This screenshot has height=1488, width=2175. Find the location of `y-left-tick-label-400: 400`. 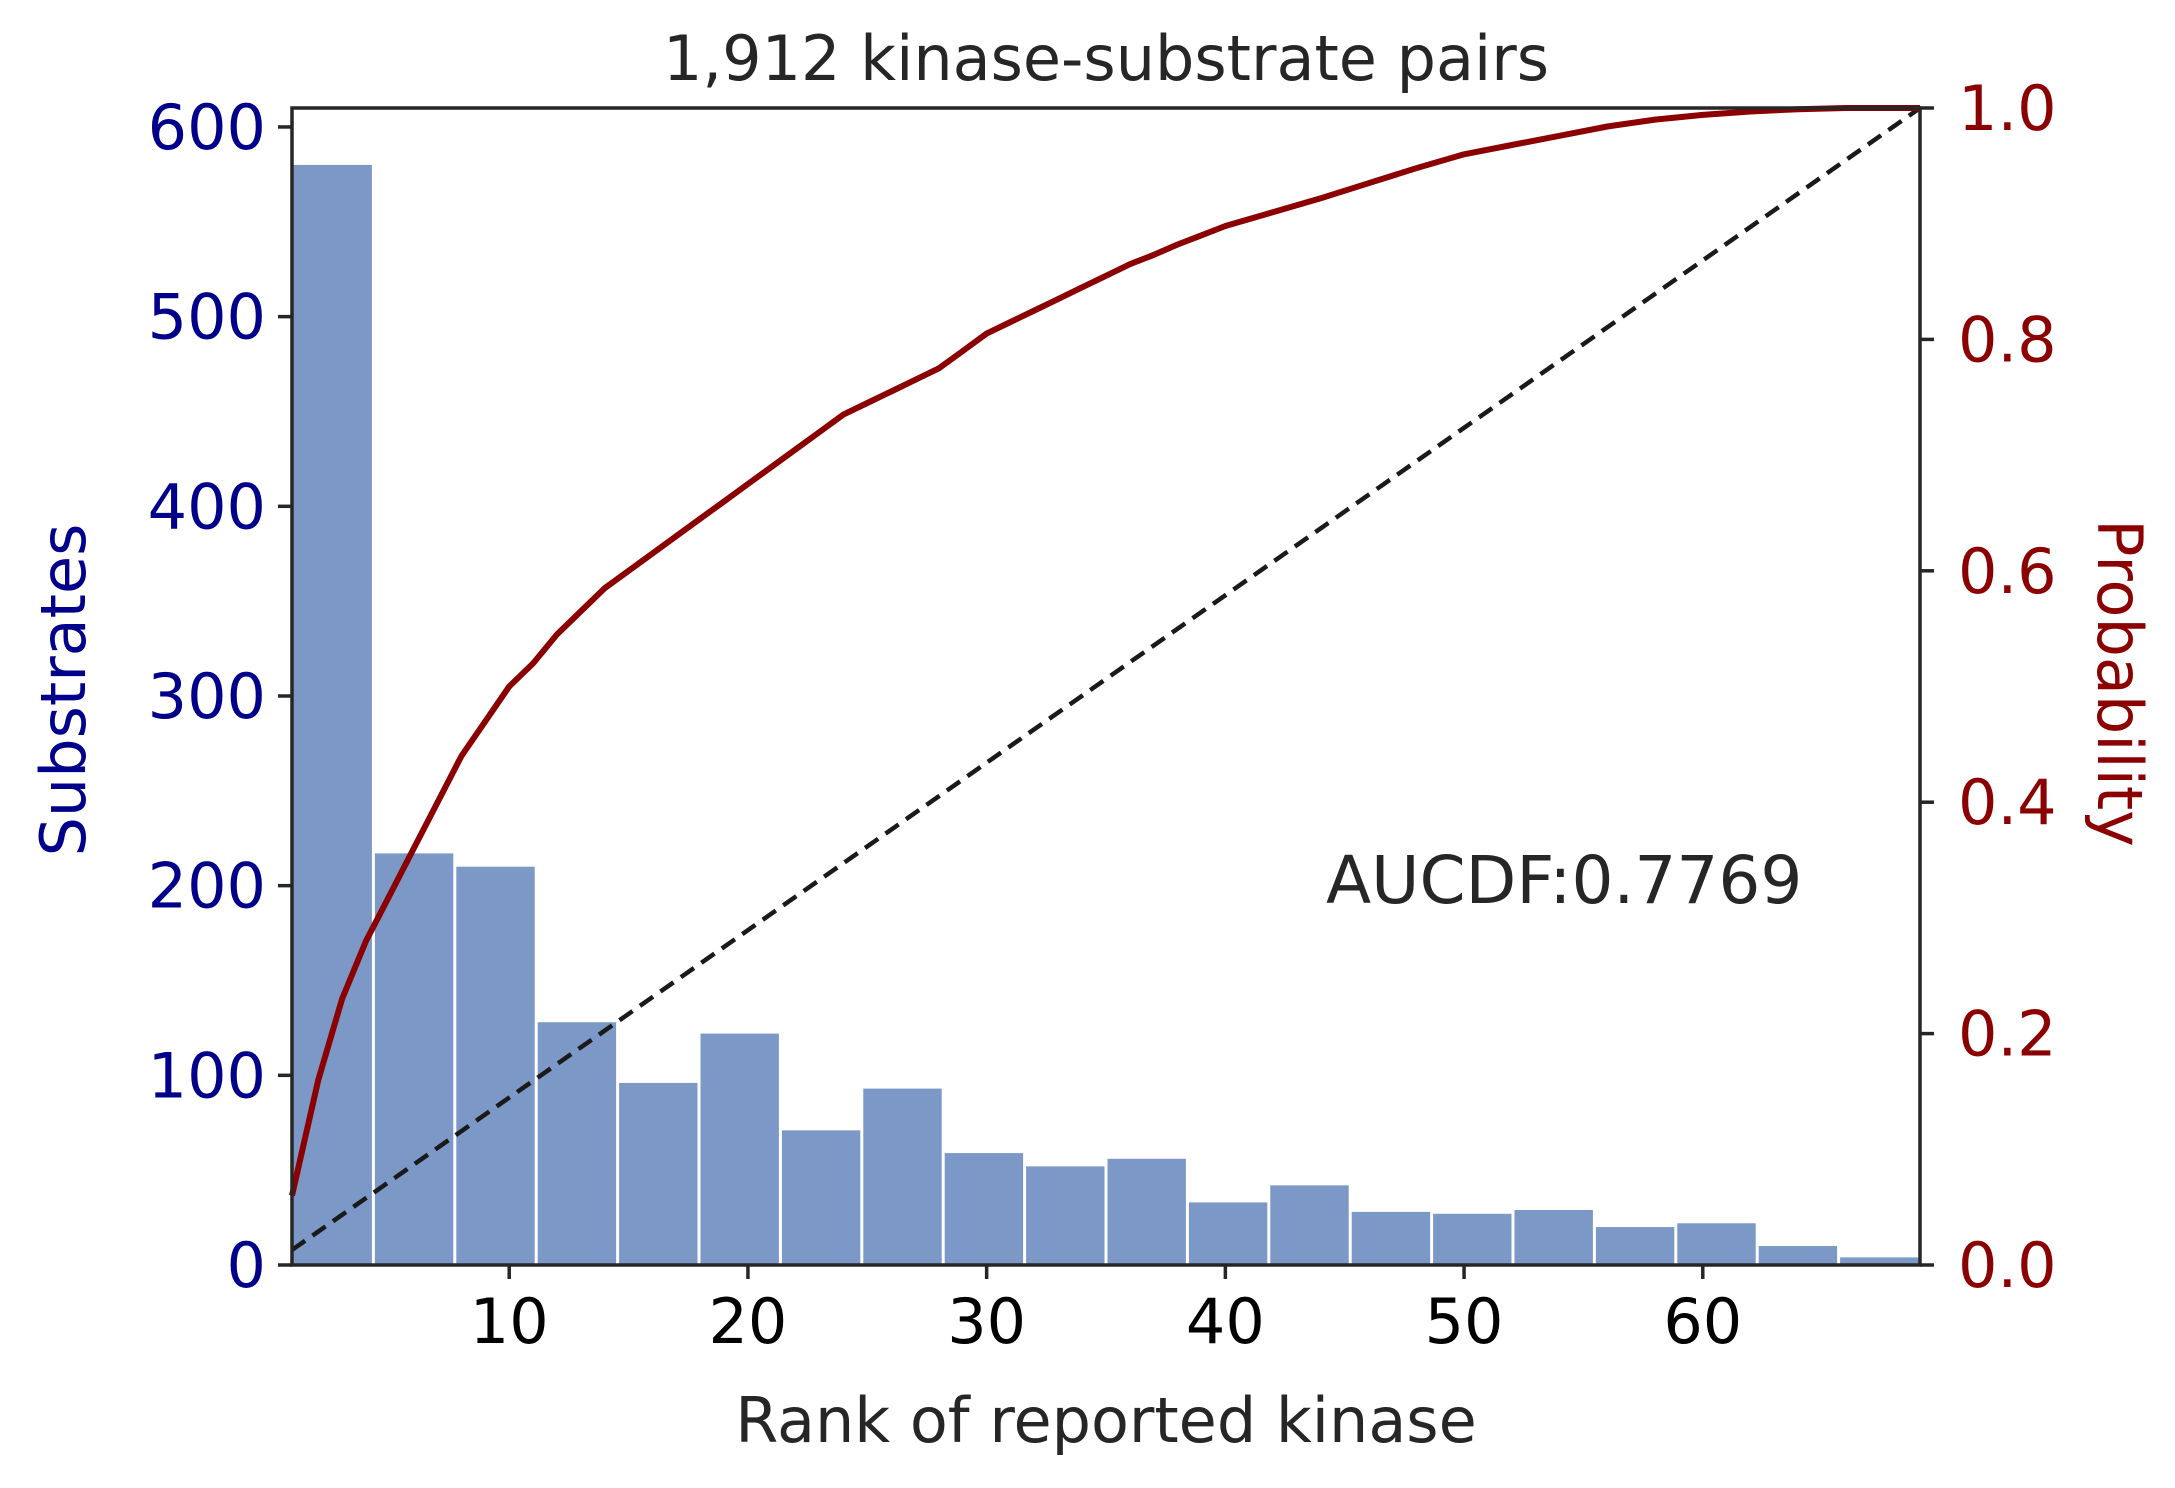

y-left-tick-label-400: 400 is located at coordinates (207, 506).